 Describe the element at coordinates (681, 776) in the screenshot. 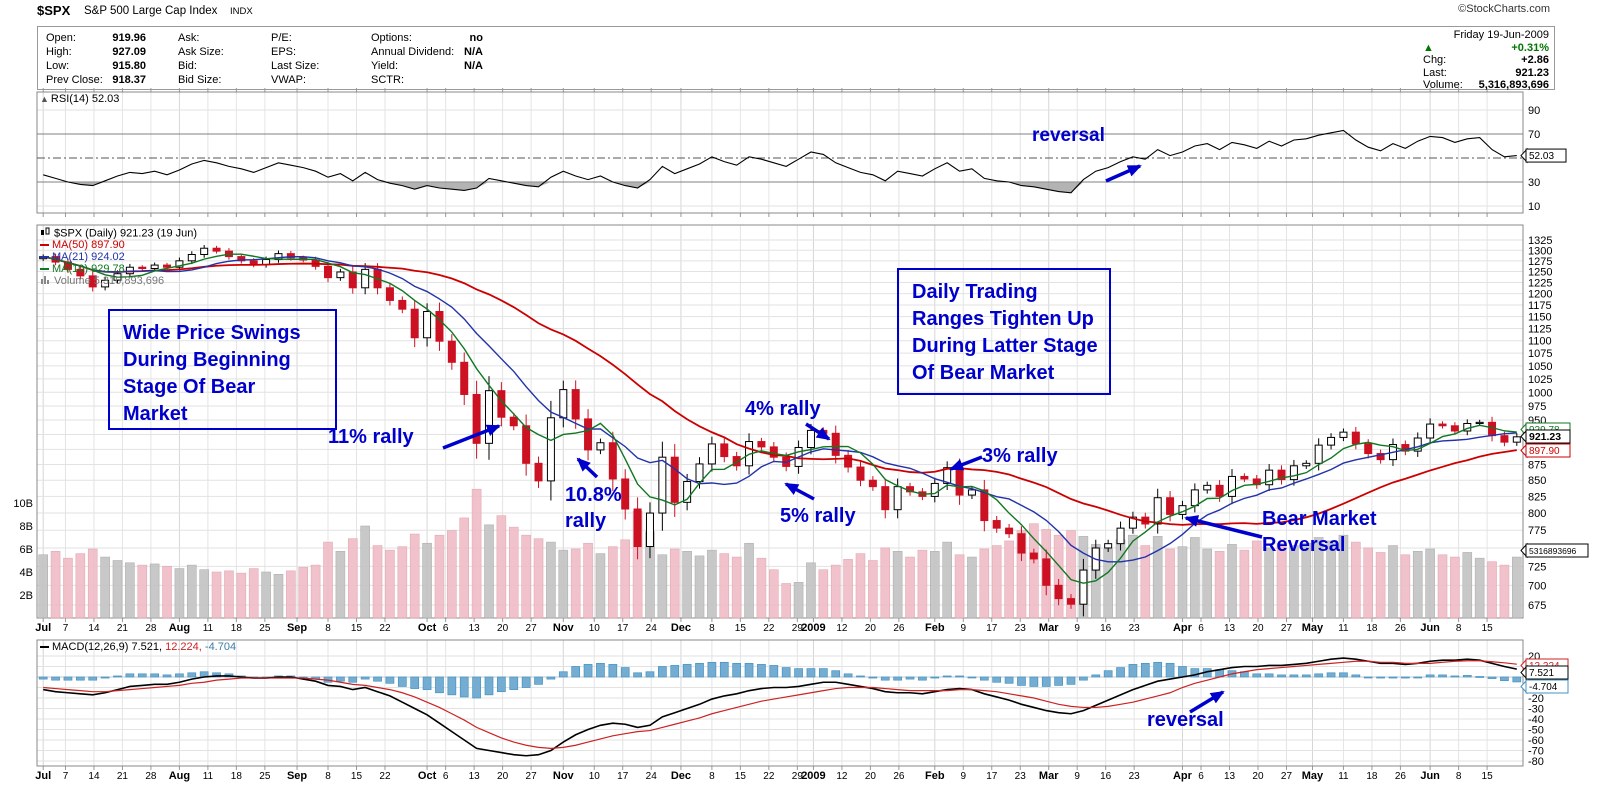

I see `svg-text: Dec` at that location.